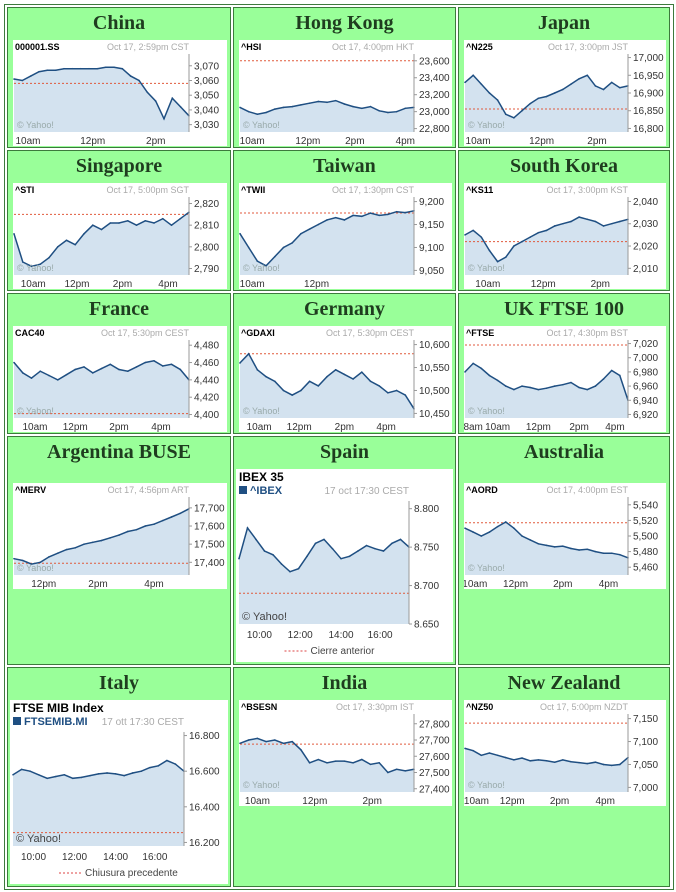  I want to click on y-tick-label: 2,790, so click(206, 269).